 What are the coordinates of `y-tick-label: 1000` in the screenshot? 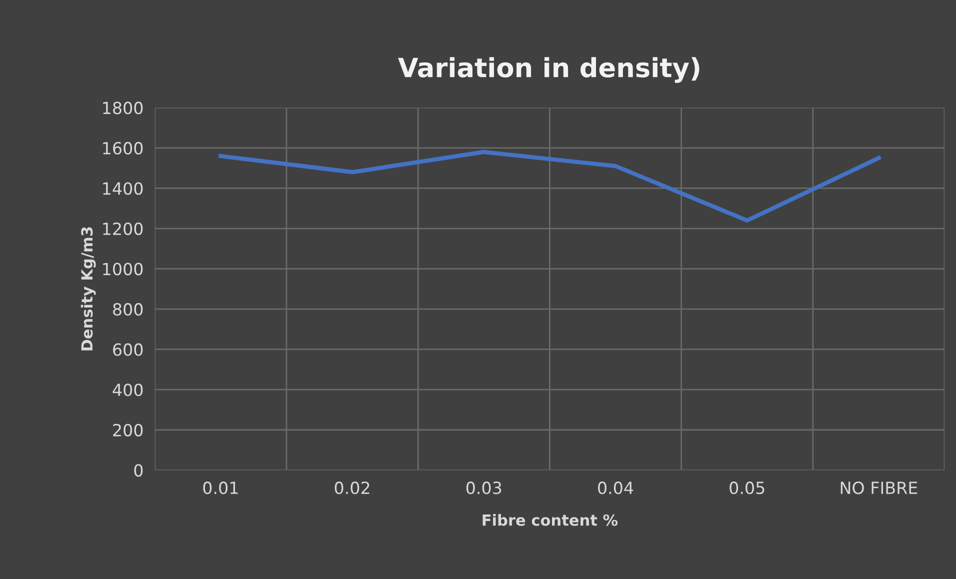 It's located at (123, 269).